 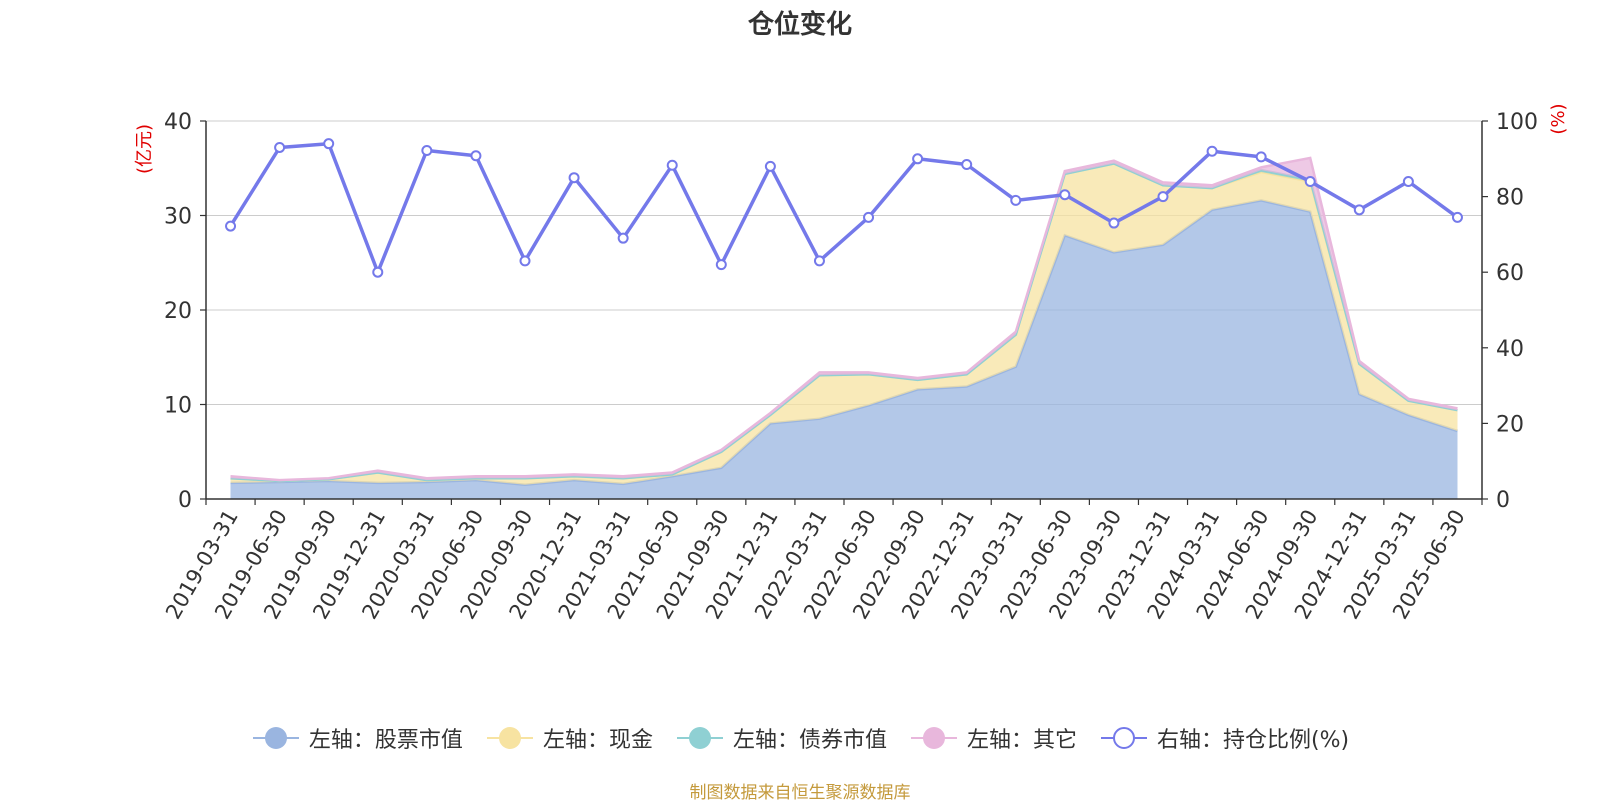 I want to click on legend-label: 左轴：现金, so click(x=597, y=740).